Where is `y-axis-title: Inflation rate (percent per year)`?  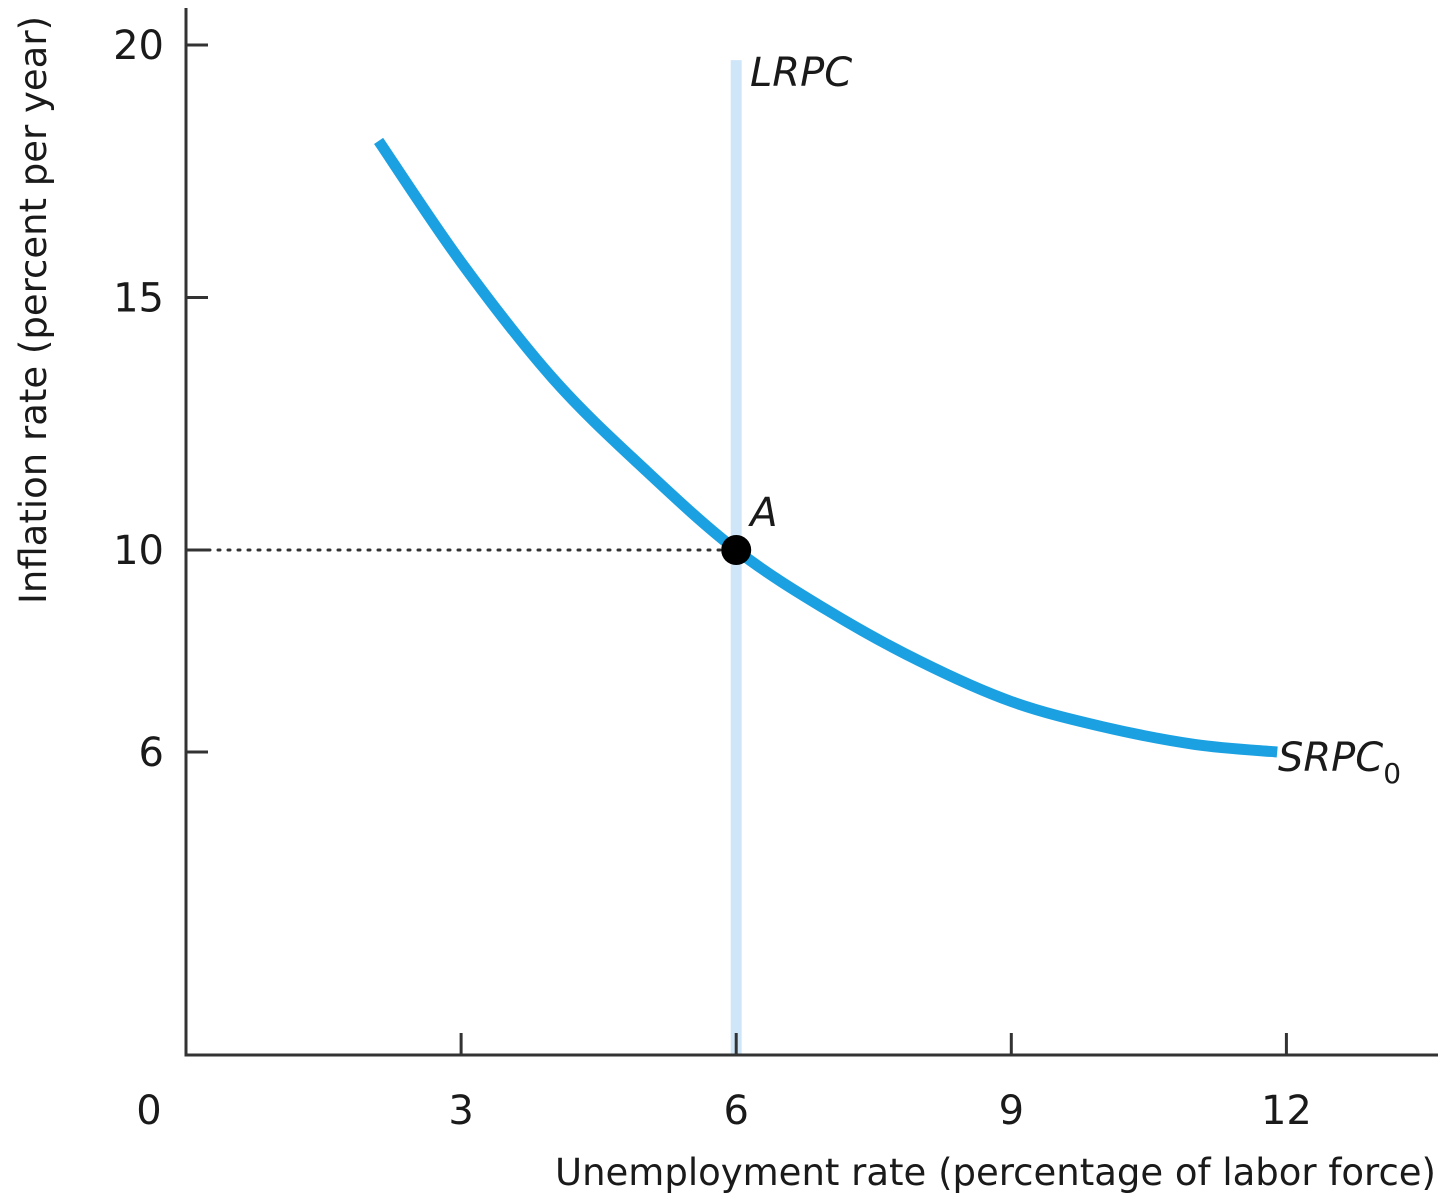
y-axis-title: Inflation rate (percent per year) is located at coordinates (33, 310).